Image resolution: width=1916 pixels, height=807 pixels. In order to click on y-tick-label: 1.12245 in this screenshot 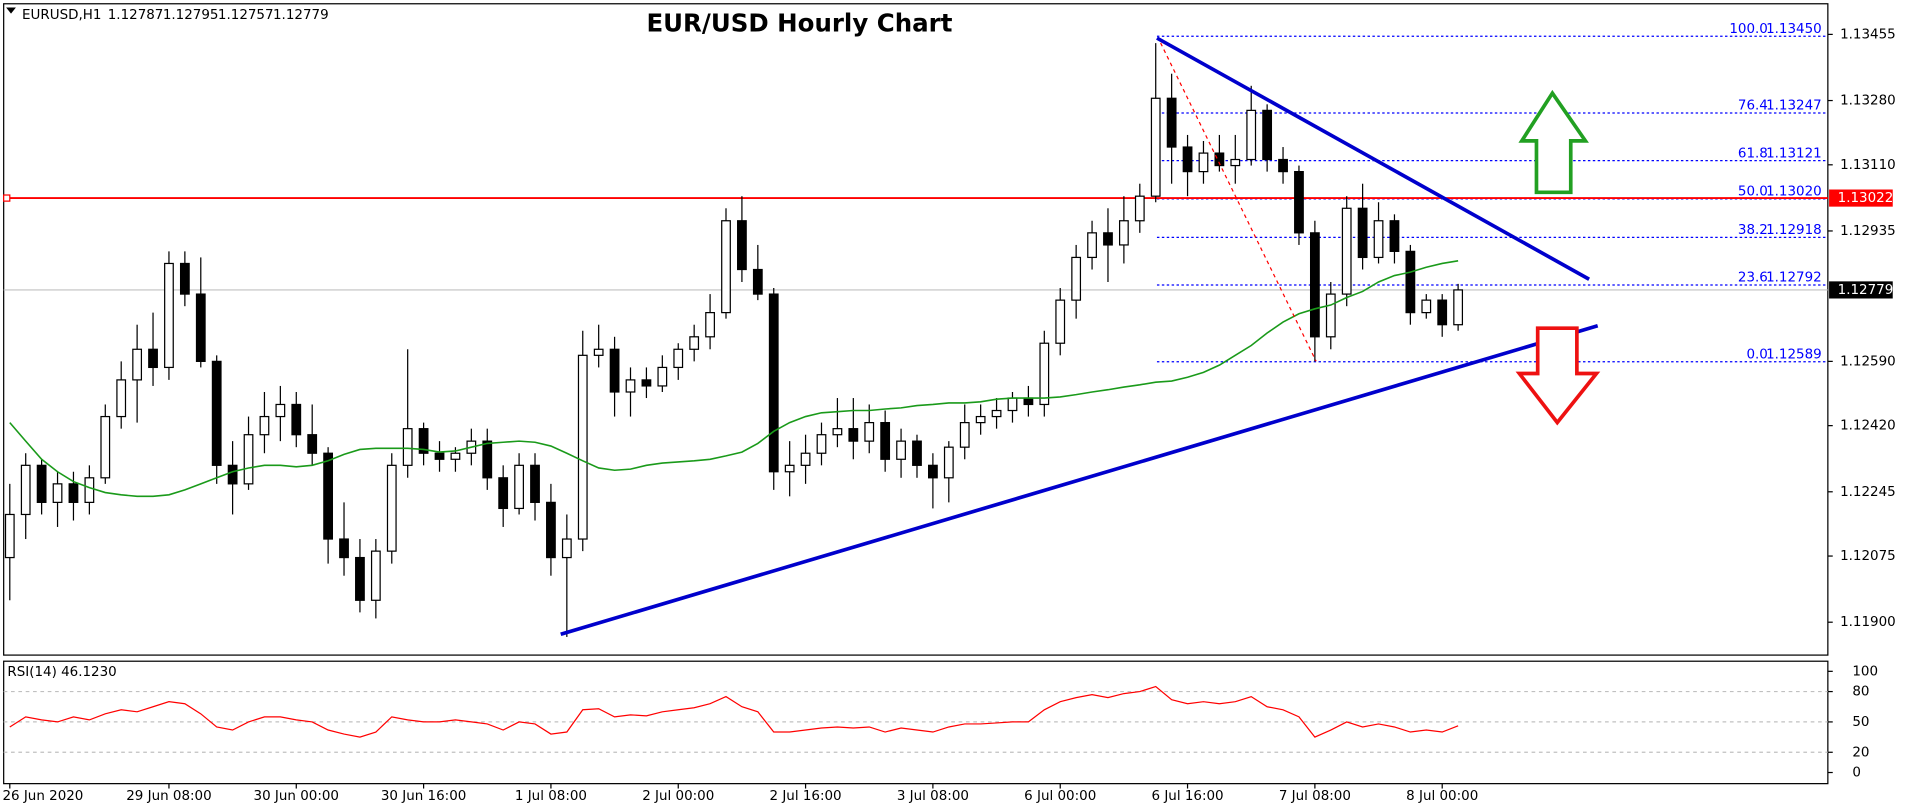, I will do `click(1868, 492)`.